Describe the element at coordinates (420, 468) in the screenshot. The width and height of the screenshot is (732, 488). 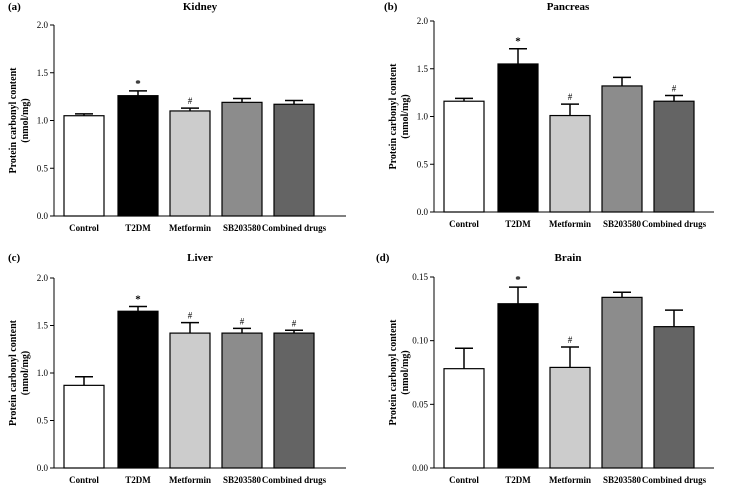
I see `y-tick-label: 0.00` at that location.